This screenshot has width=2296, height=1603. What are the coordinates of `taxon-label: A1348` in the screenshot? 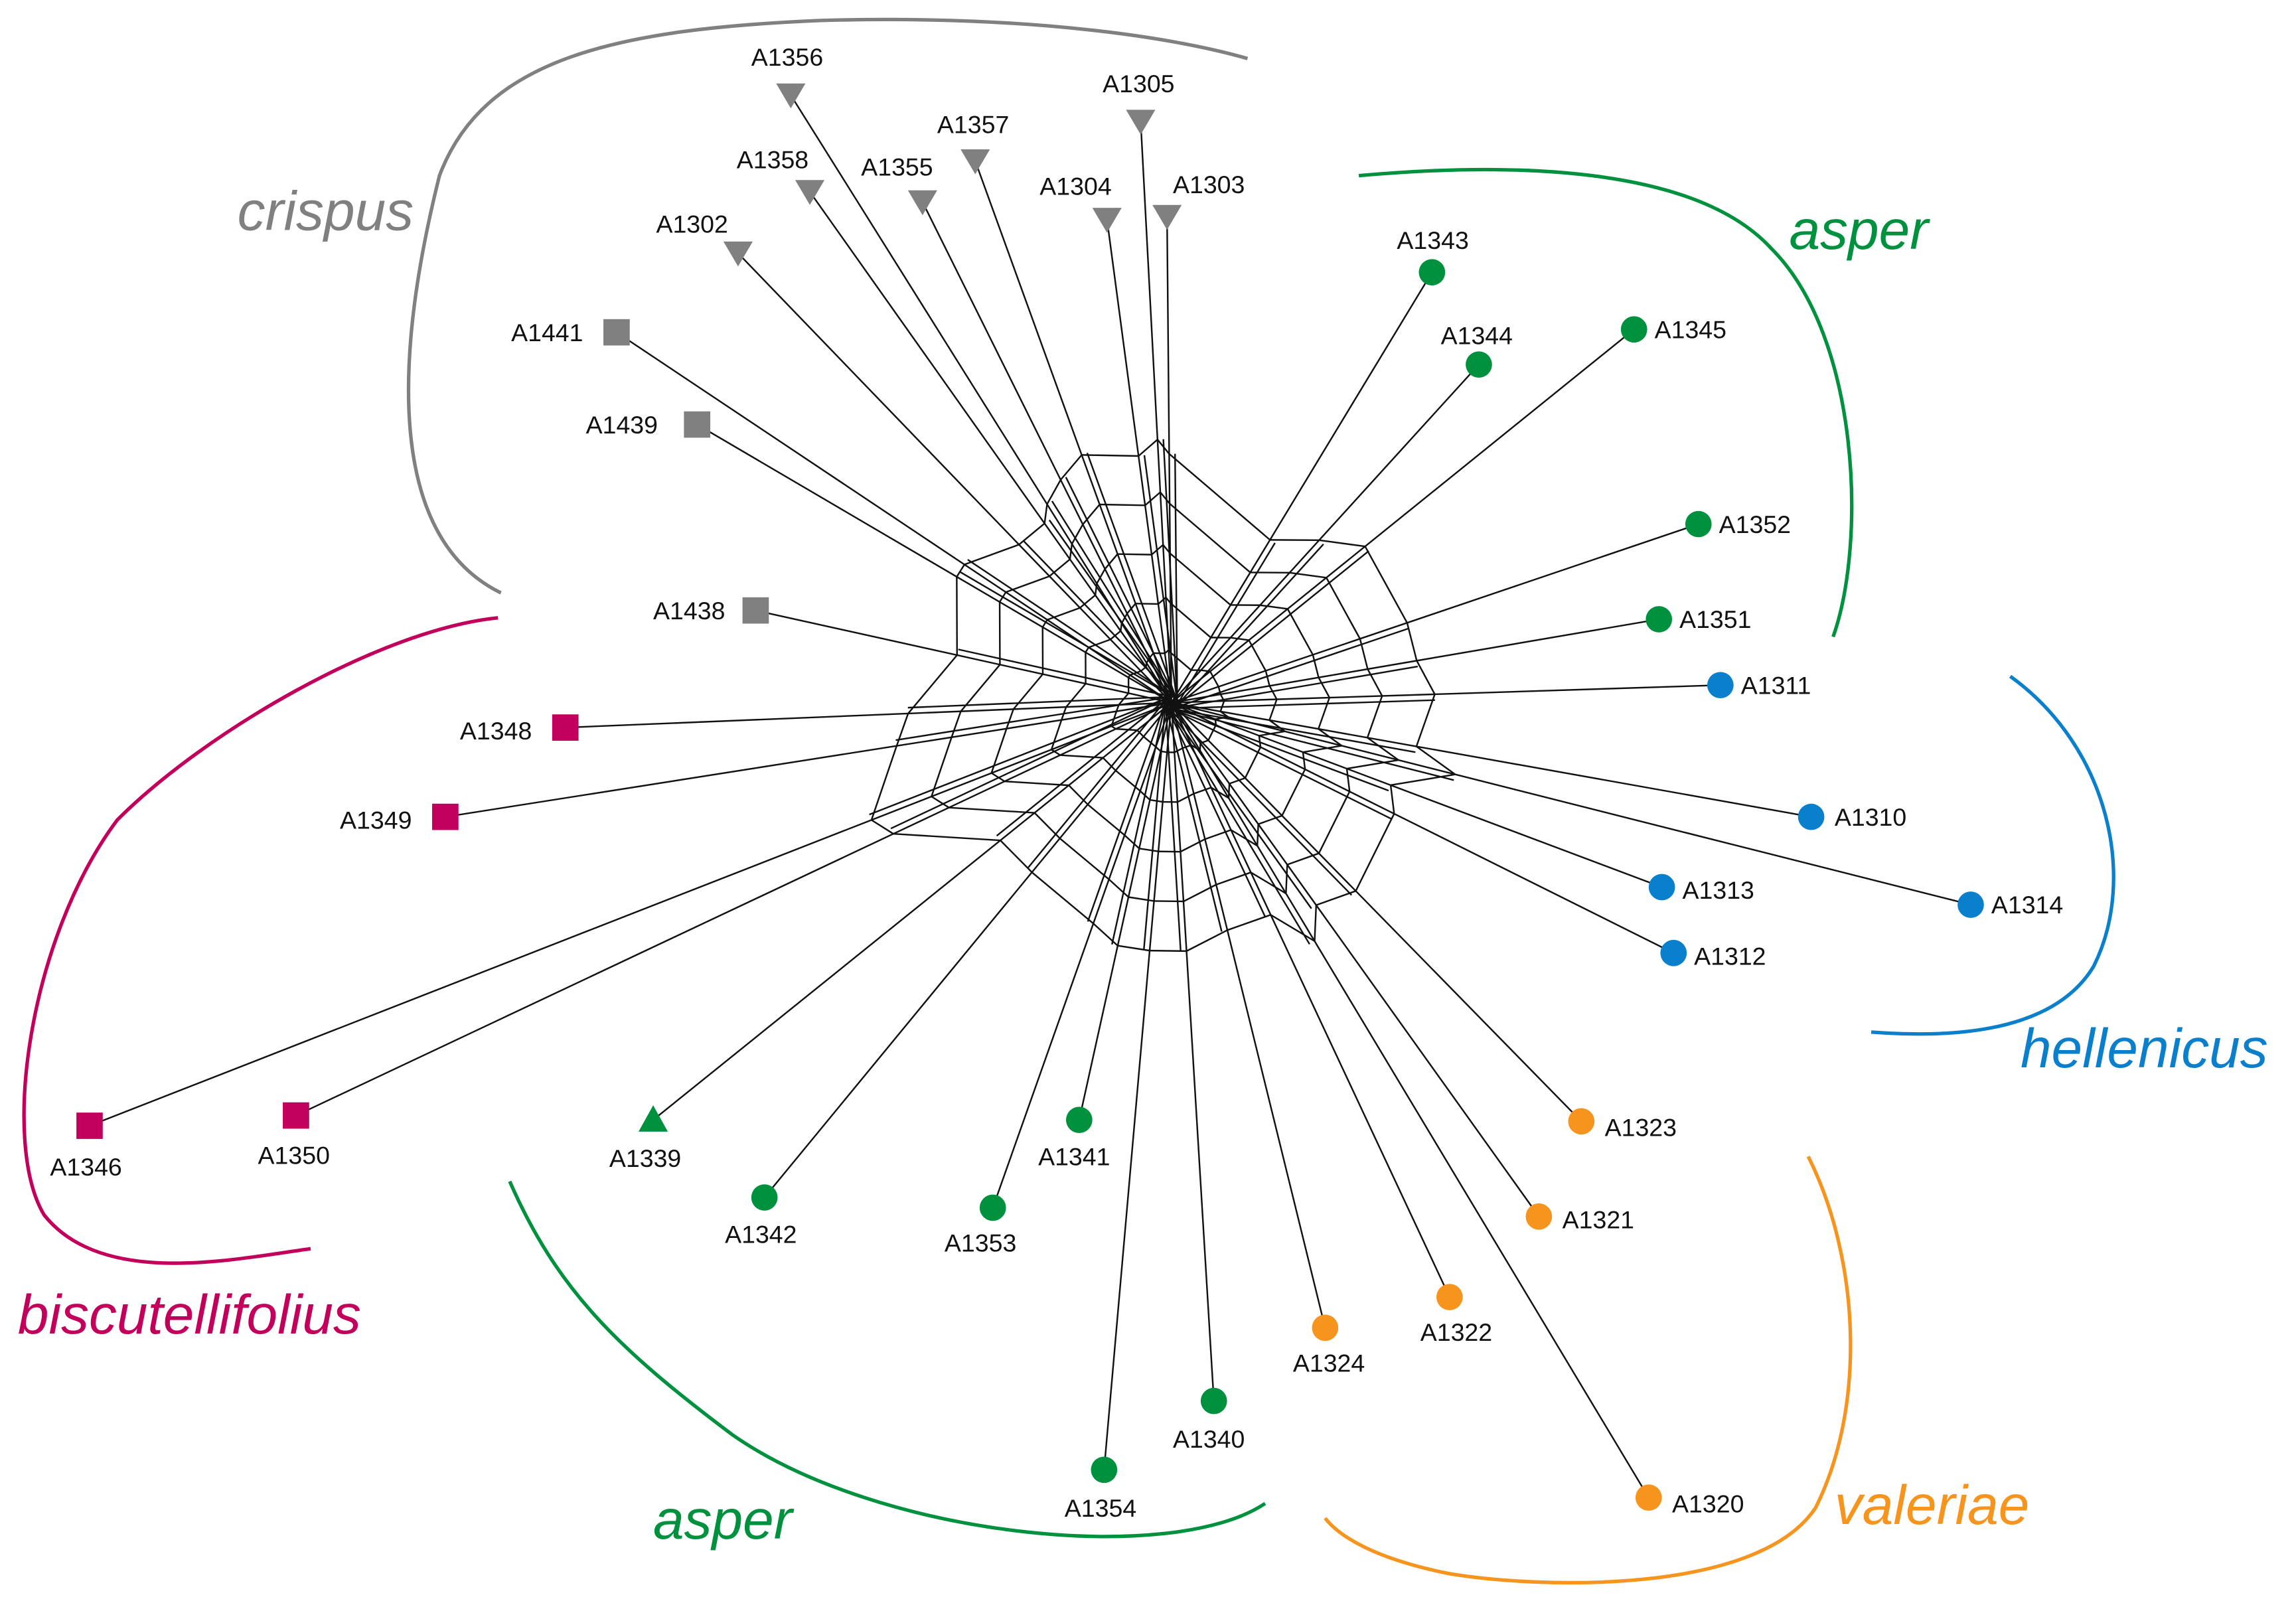 It's located at (496, 731).